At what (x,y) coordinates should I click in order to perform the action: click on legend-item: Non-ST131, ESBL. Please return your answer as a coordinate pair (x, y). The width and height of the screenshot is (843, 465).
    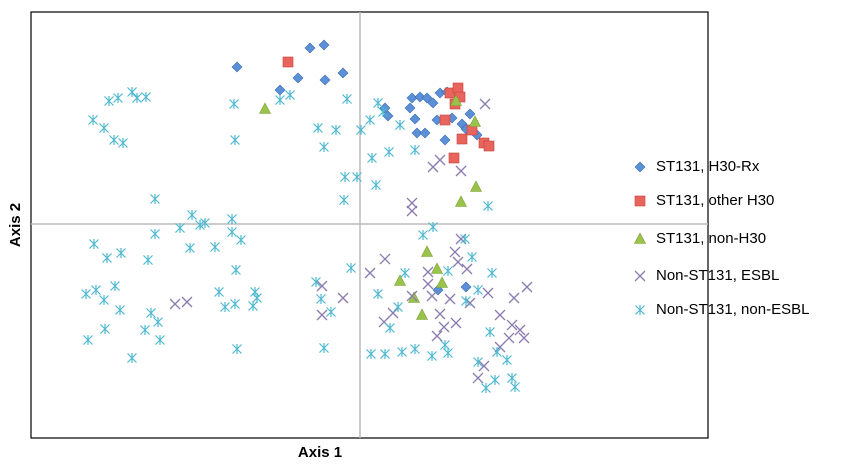
    Looking at the image, I should click on (706, 275).